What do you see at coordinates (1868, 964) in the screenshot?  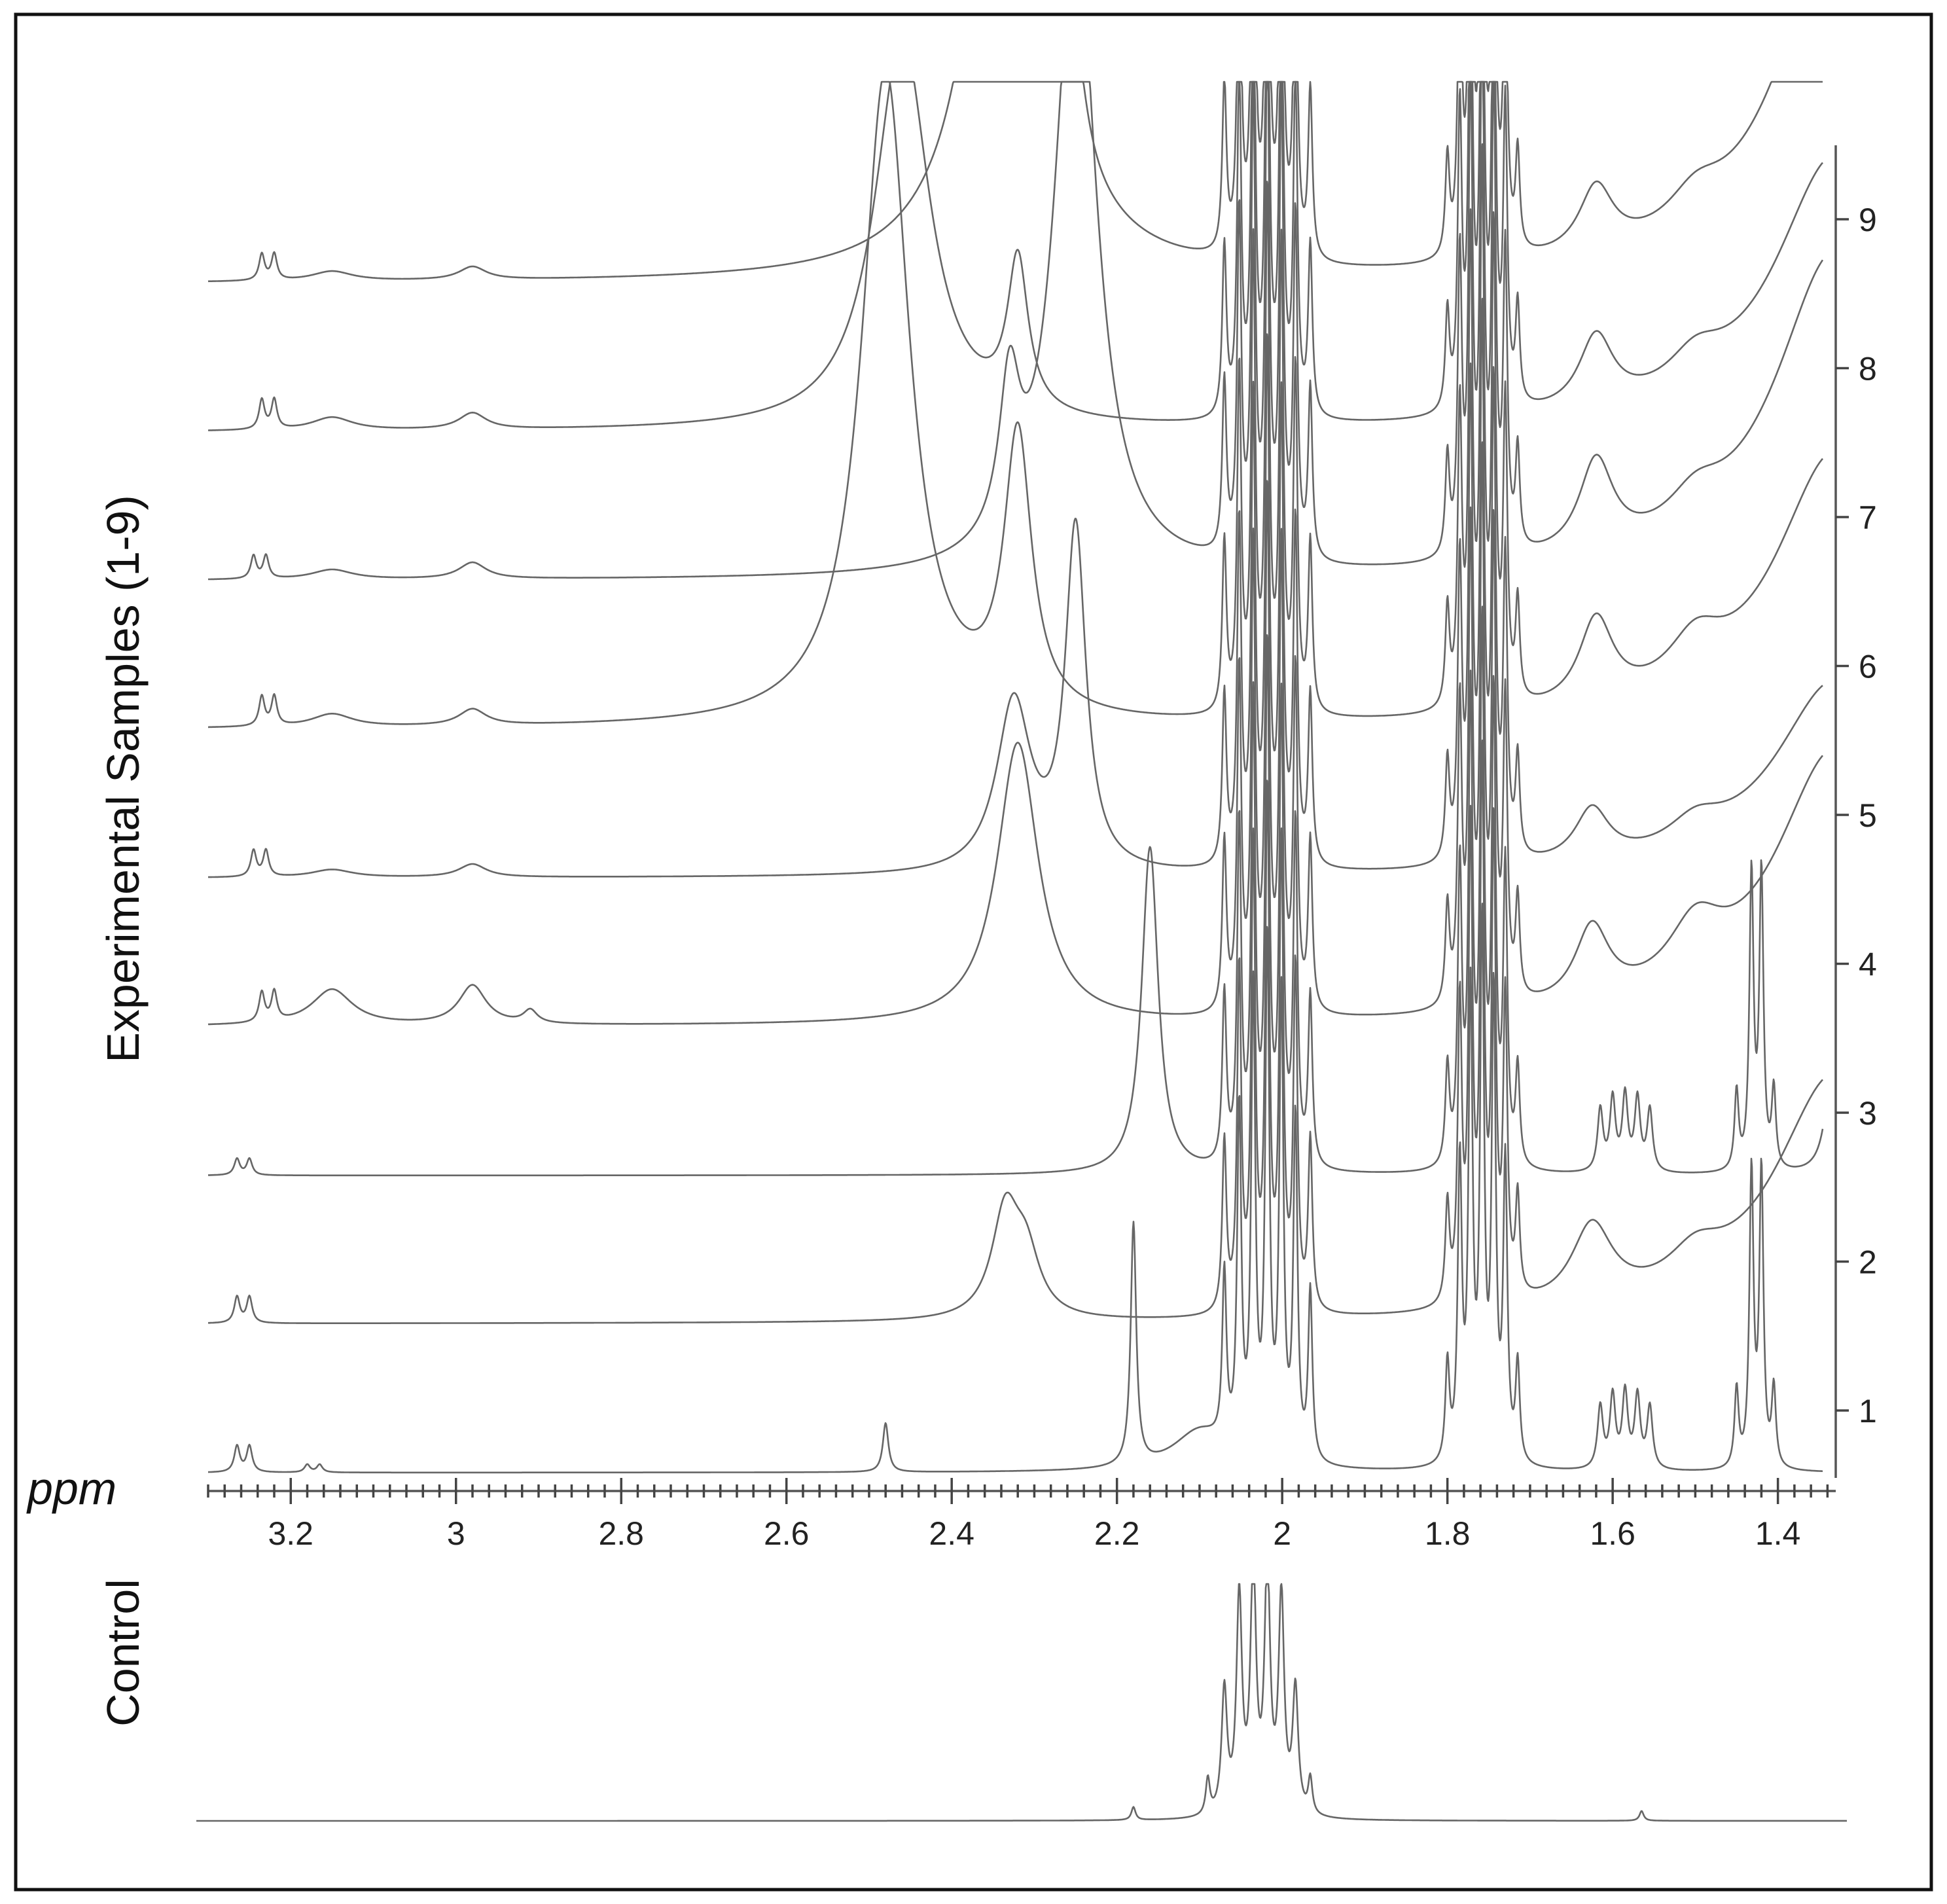 I see `stack-tick-label: 4` at bounding box center [1868, 964].